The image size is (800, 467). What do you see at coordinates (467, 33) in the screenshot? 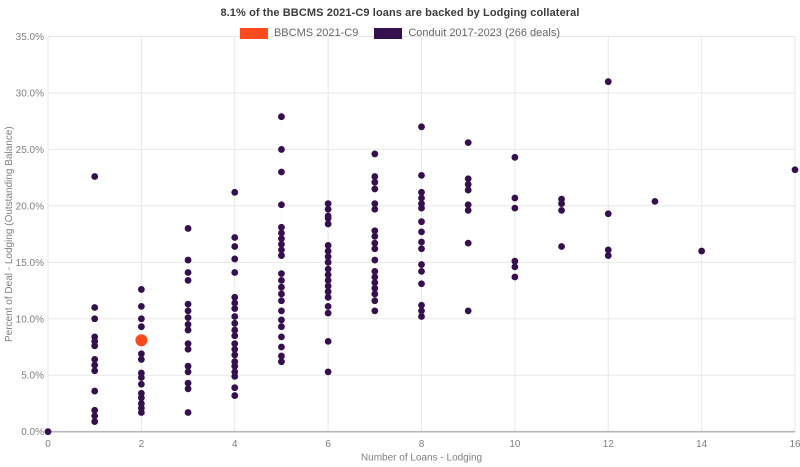
I see `legend-item-conduit: Conduit 2017-2023 (266 deals)` at bounding box center [467, 33].